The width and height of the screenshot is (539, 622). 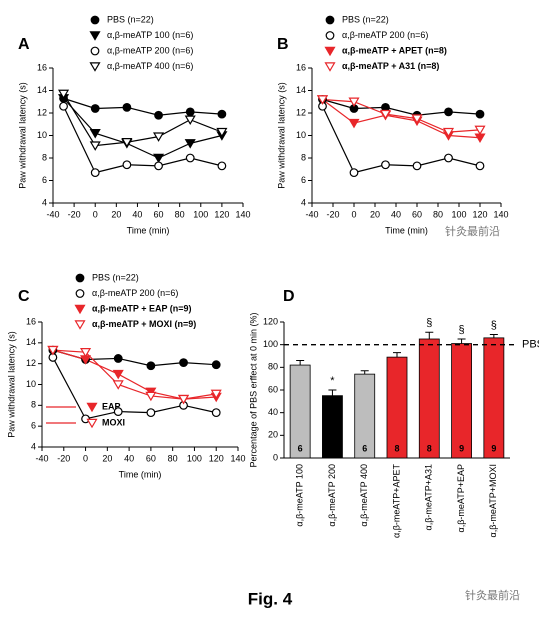 What do you see at coordinates (289, 296) in the screenshot?
I see `panel-letter: D` at bounding box center [289, 296].